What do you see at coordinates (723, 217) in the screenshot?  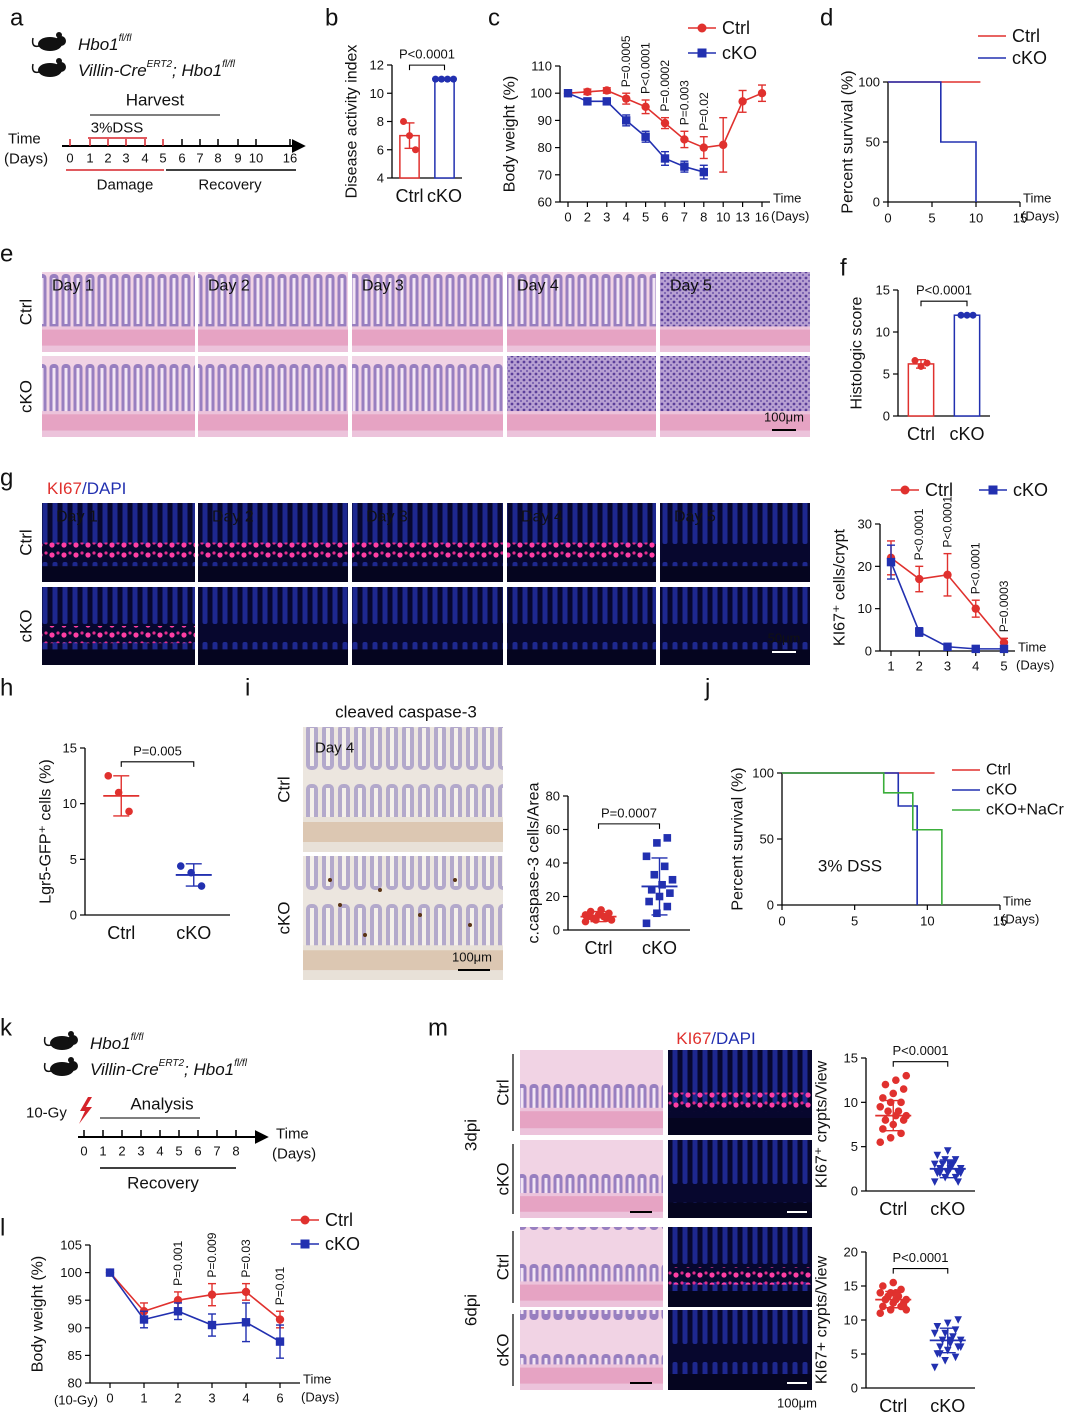 I see `x-tick-label: 10` at bounding box center [723, 217].